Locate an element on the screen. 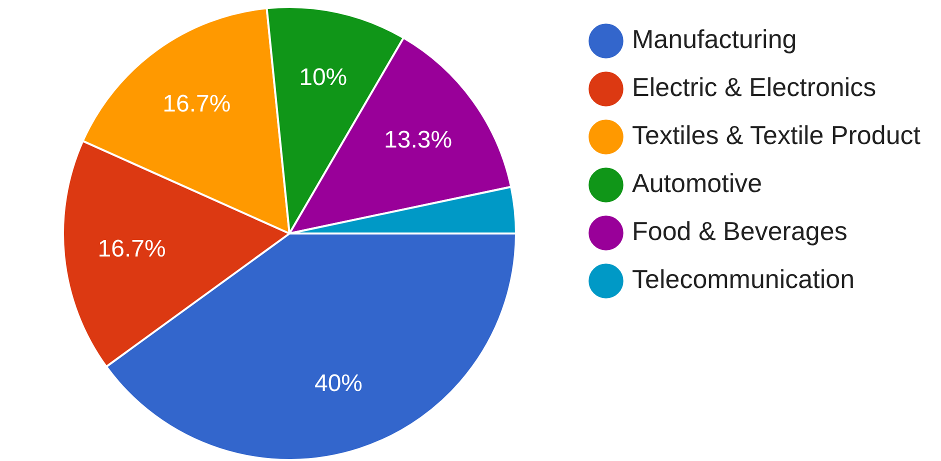 The height and width of the screenshot is (461, 941). legend-label: Telecommunication is located at coordinates (743, 279).